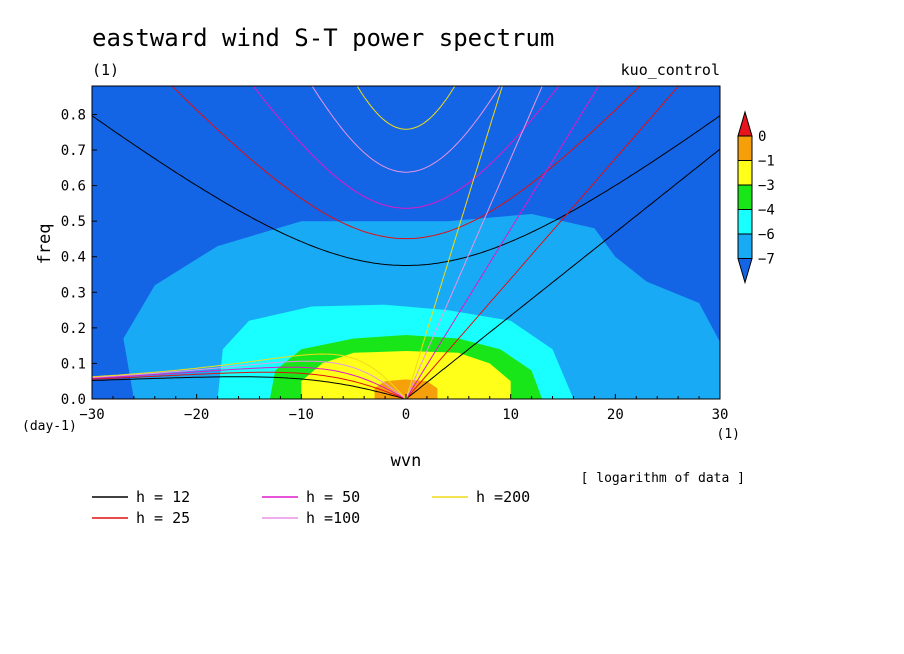 Image resolution: width=904 pixels, height=654 pixels. I want to click on legend: h = 12 h = 25 h = 50 h =100 h =200, so click(311, 507).